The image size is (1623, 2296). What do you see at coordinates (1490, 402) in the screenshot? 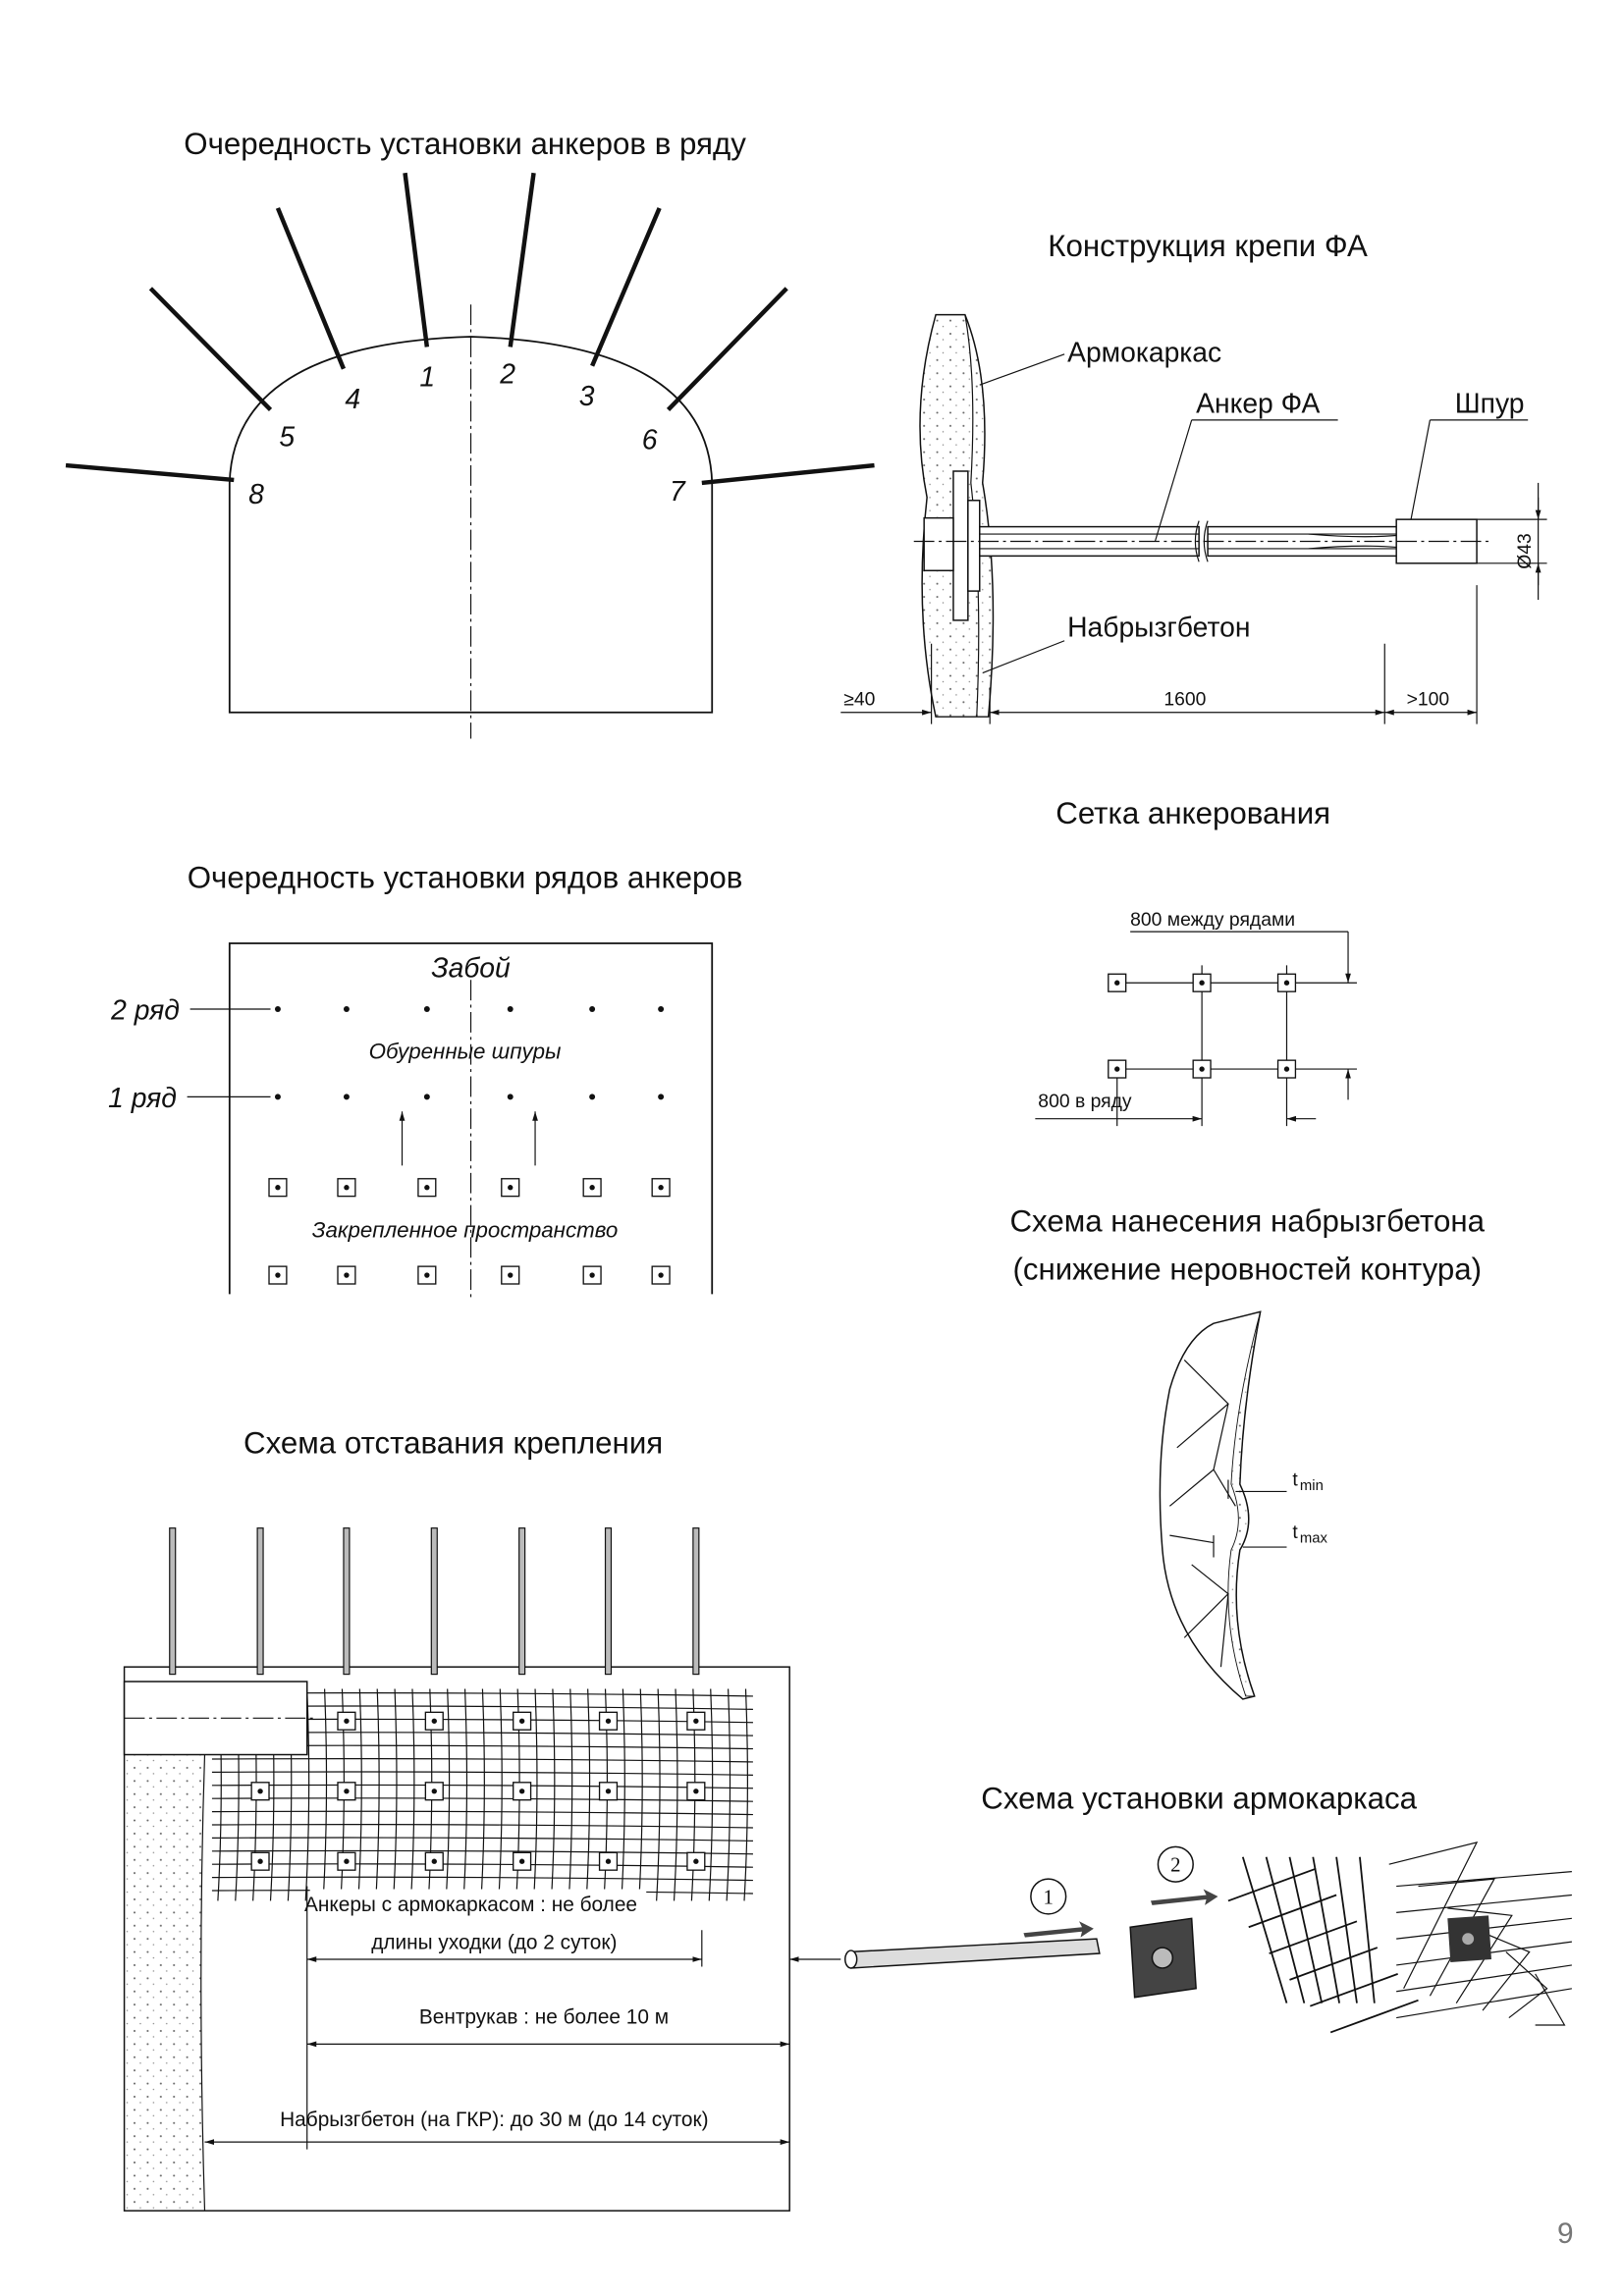
I see `label: Шпур` at bounding box center [1490, 402].